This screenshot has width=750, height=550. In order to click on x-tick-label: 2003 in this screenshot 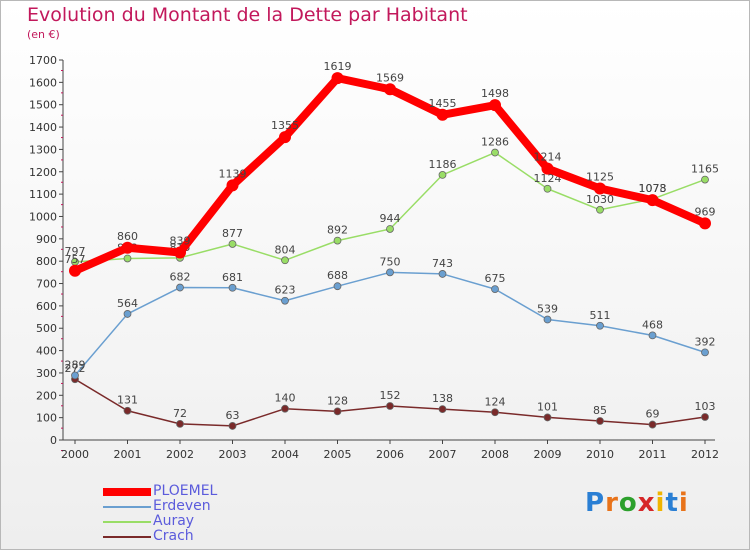, I will do `click(233, 454)`.